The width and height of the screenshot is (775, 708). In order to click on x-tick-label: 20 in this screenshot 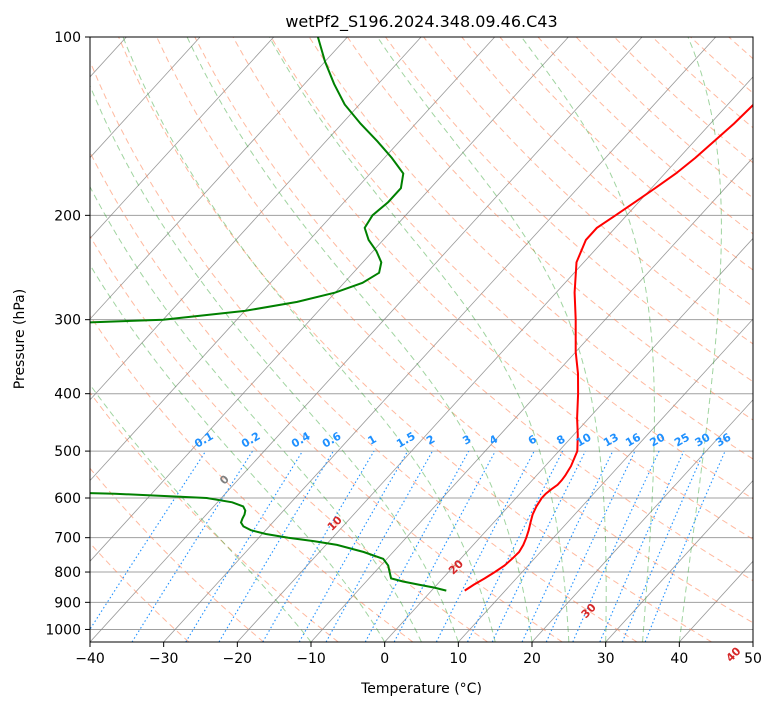, I will do `click(532, 659)`.